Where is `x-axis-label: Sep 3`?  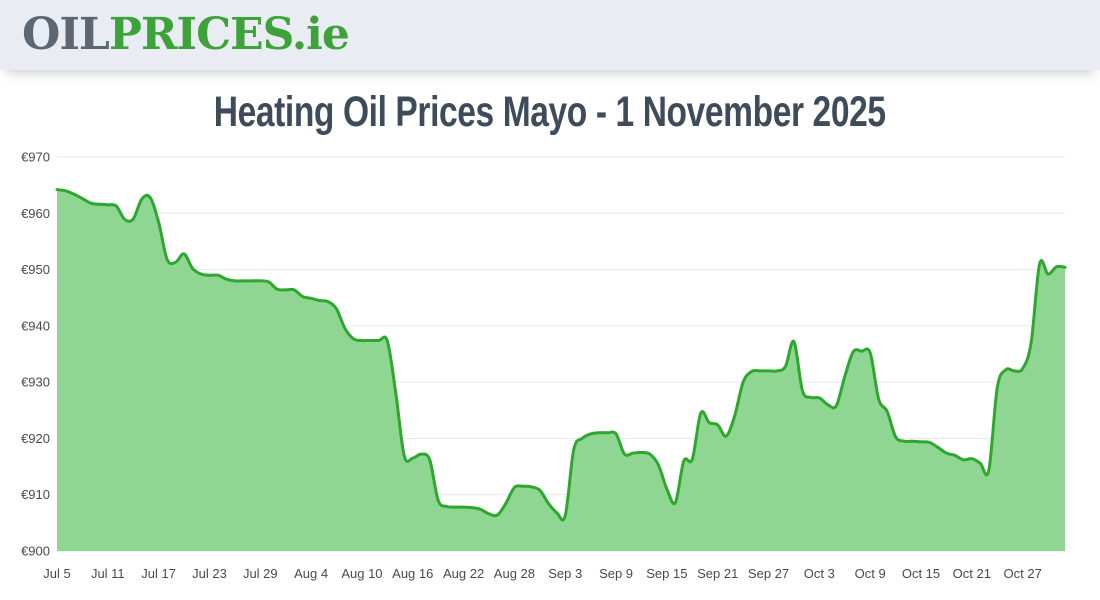
x-axis-label: Sep 3 is located at coordinates (565, 573).